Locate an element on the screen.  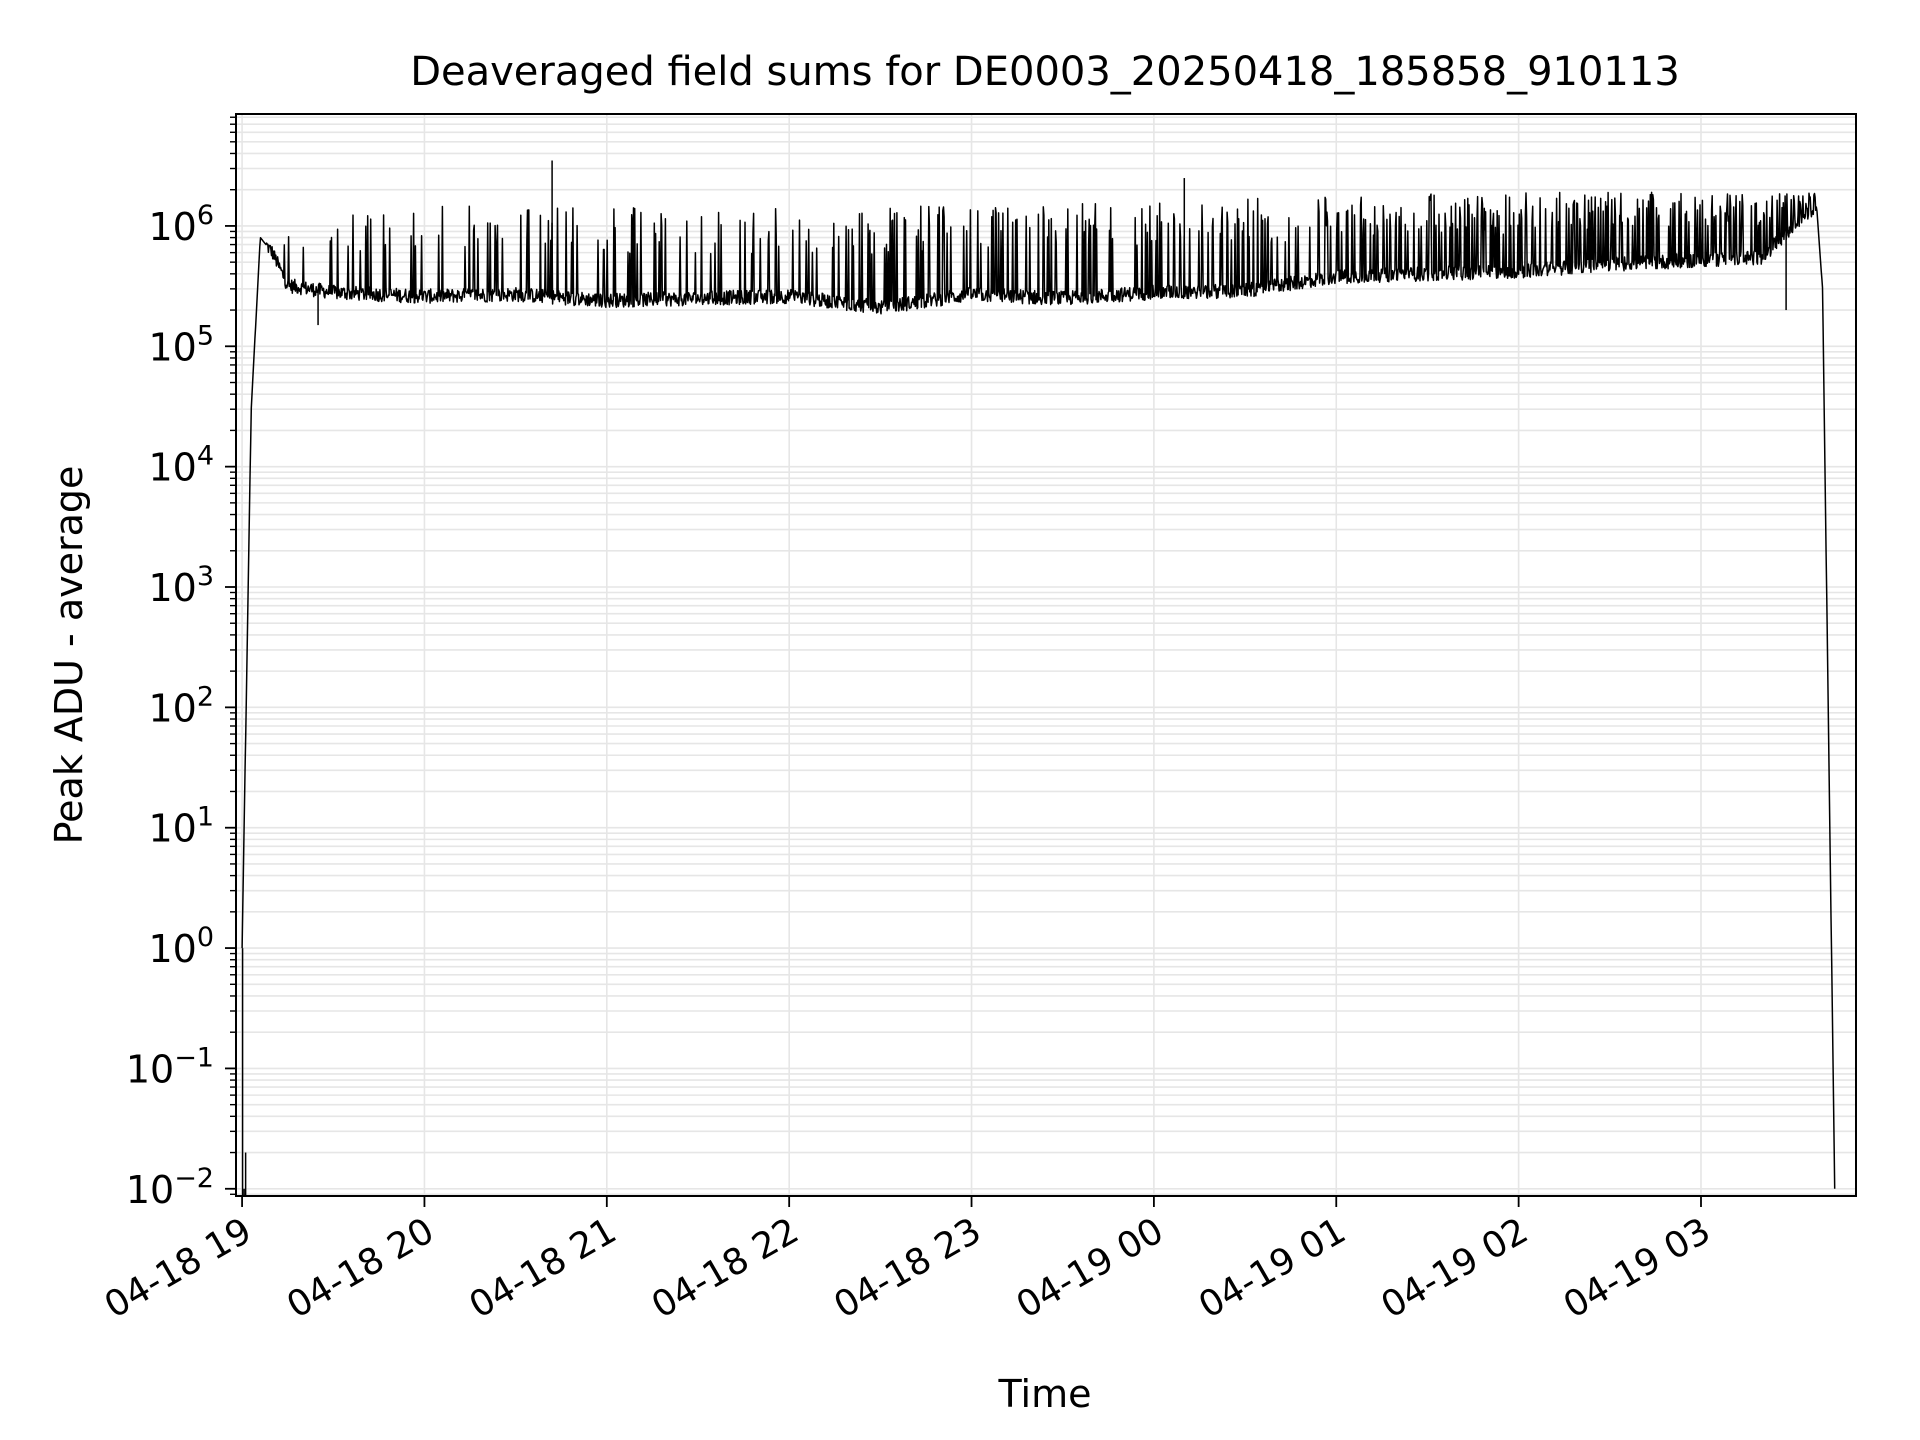
y-axis-label: Peak ADU - average is located at coordinates (69, 655).